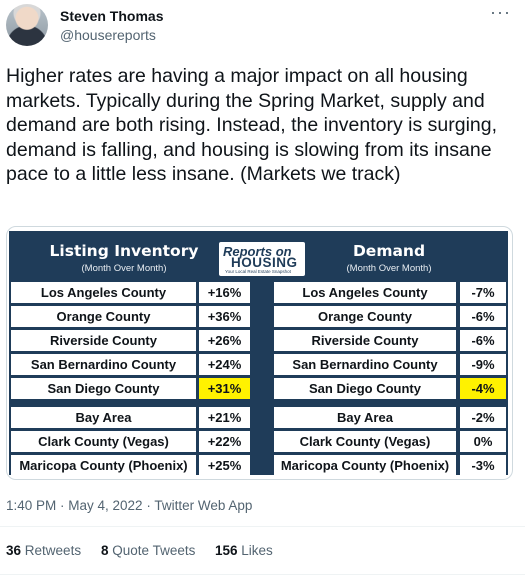  I want to click on inventory-value-cell: +16%, so click(224, 292).